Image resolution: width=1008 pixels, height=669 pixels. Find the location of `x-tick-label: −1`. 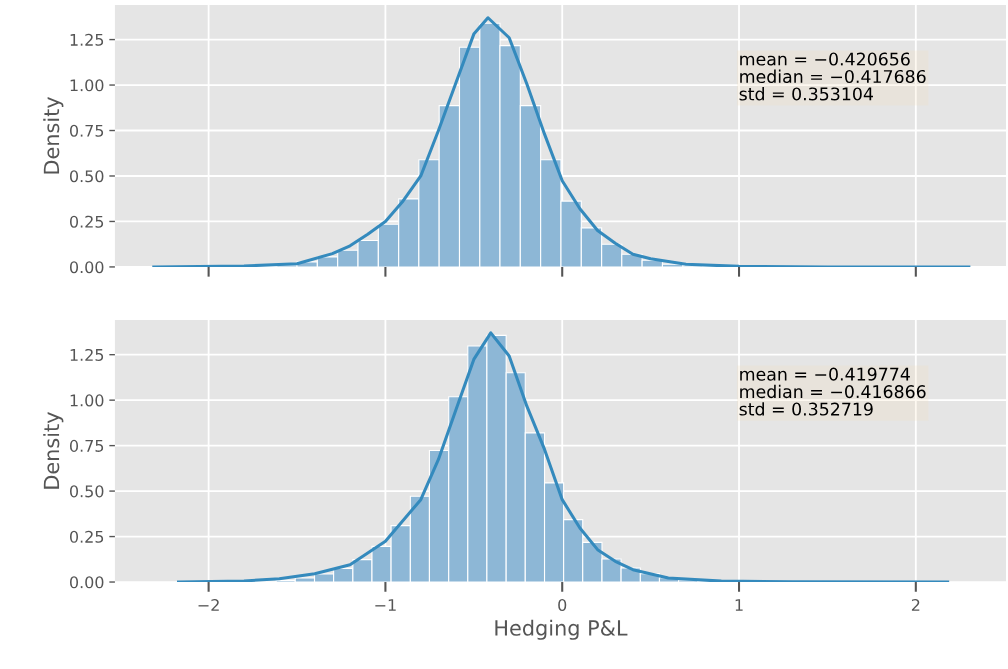

x-tick-label: −1 is located at coordinates (385, 605).